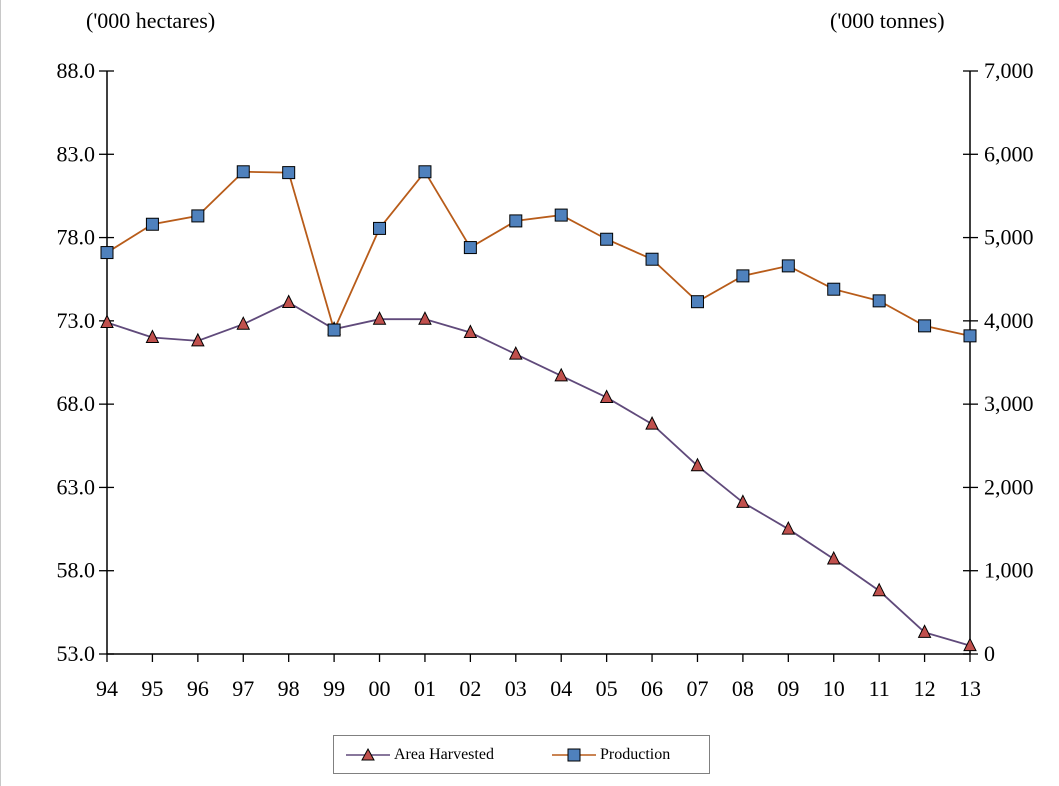 The height and width of the screenshot is (786, 1059). Describe the element at coordinates (561, 688) in the screenshot. I see `x-tick-label: 04` at that location.